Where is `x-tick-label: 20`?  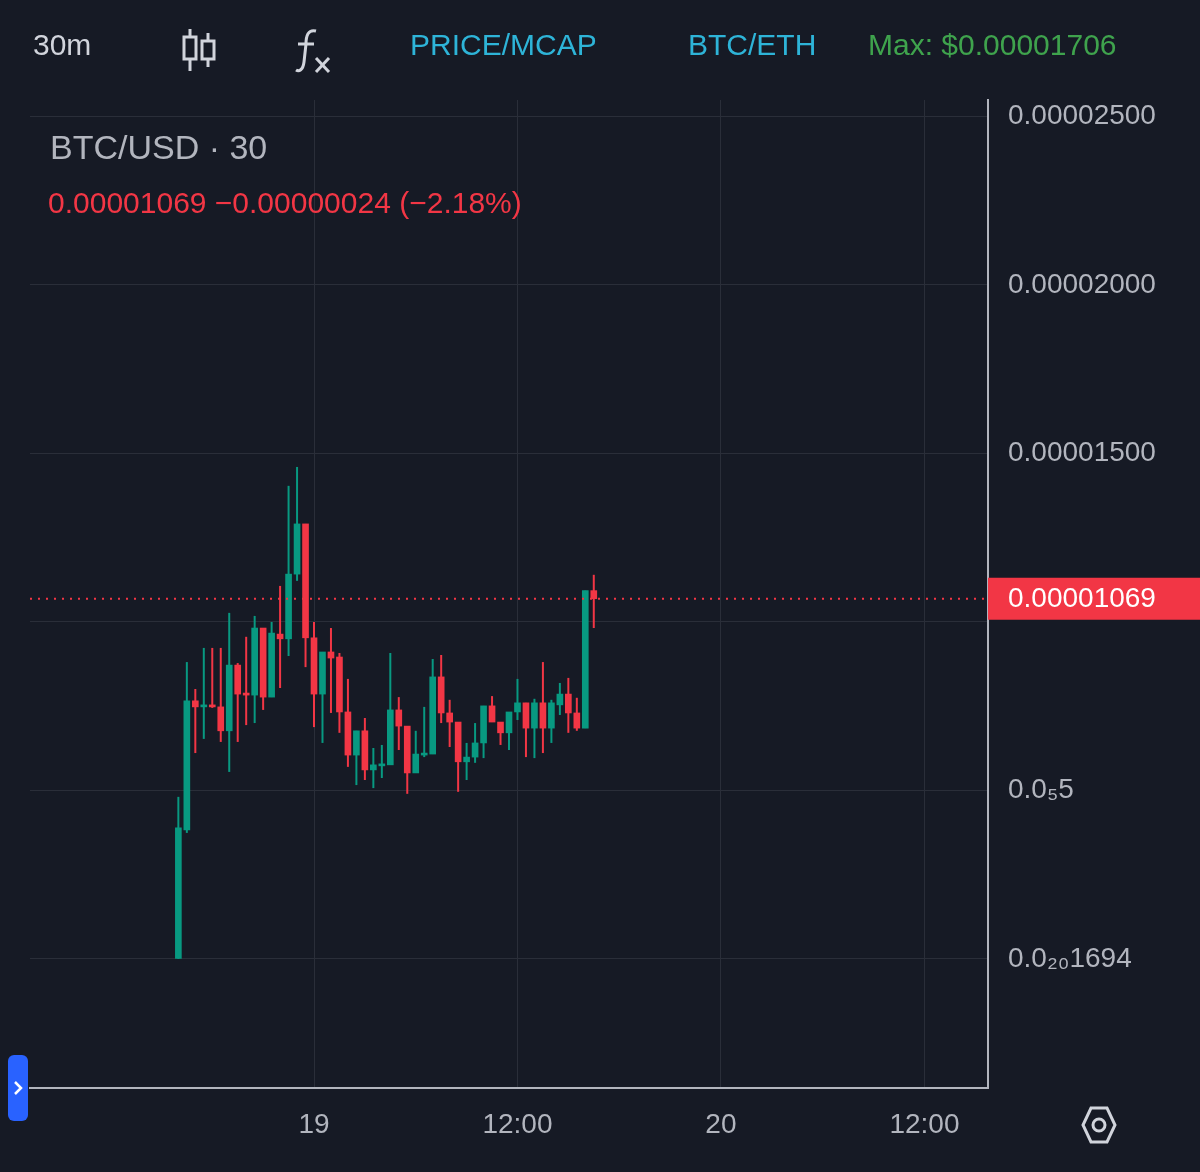
x-tick-label: 20 is located at coordinates (721, 1123).